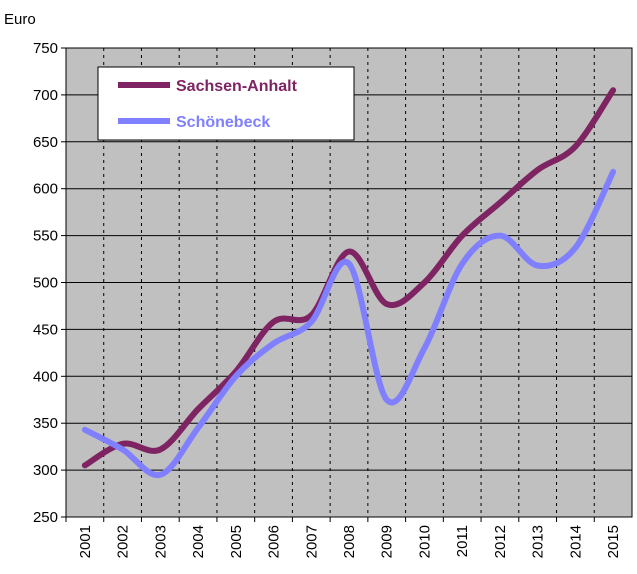  What do you see at coordinates (160, 541) in the screenshot?
I see `x-tick-label: 2003` at bounding box center [160, 541].